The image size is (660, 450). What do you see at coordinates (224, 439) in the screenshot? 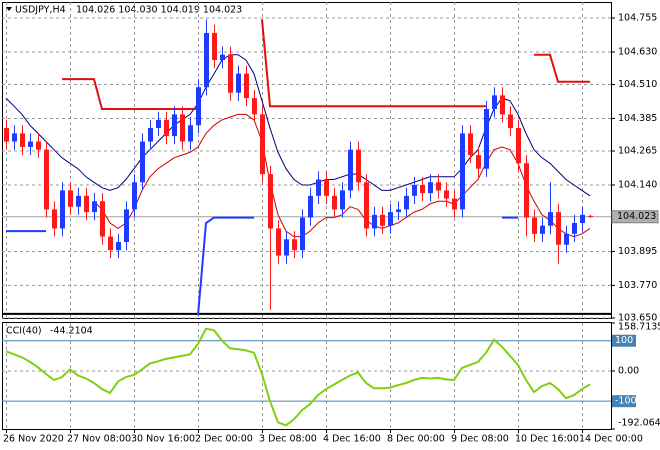
I see `x-tick-label: 2 Dec 00:00` at bounding box center [224, 439].